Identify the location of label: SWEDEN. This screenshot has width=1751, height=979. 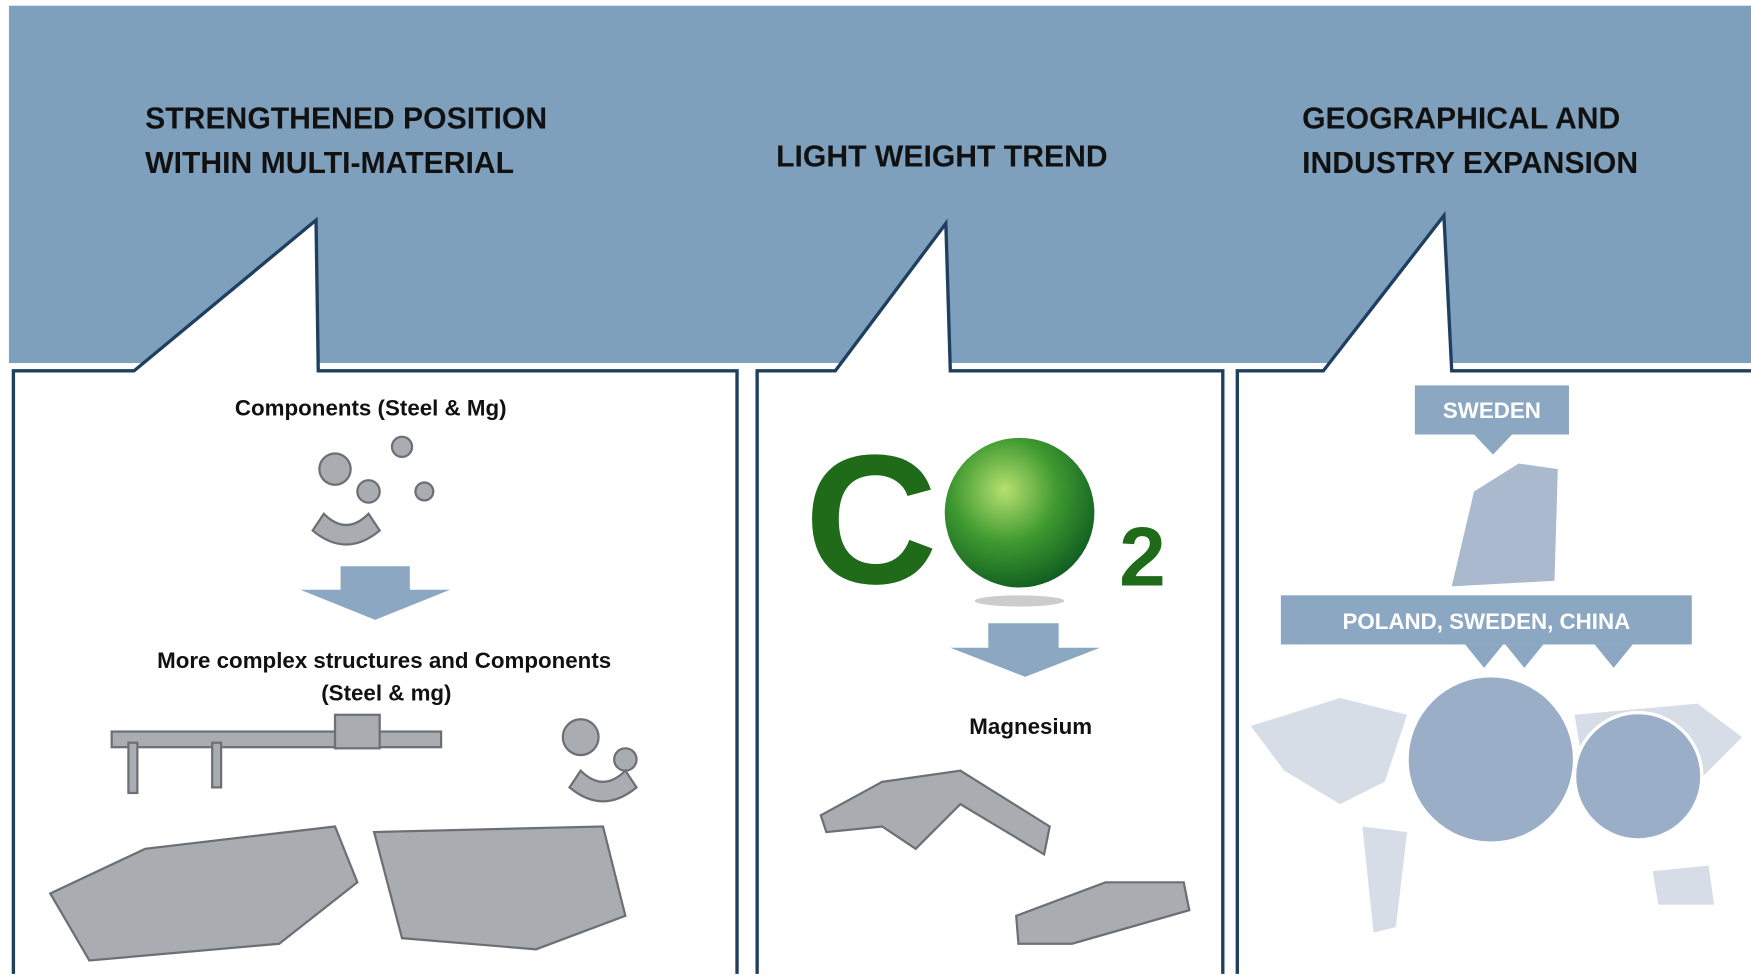
(1492, 410).